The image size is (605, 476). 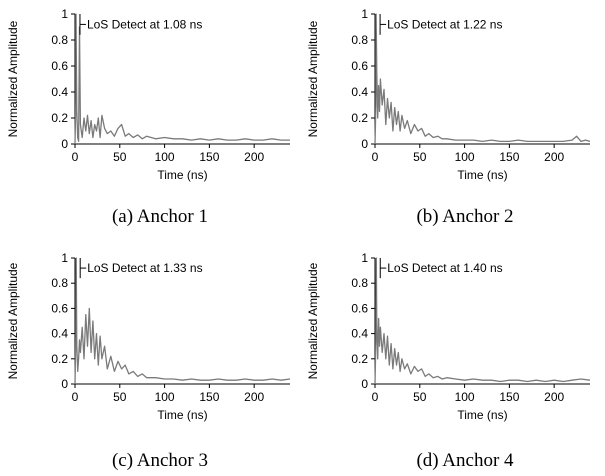 I want to click on annotation-label: LoS Detect at 1.08 ns, so click(x=144, y=24).